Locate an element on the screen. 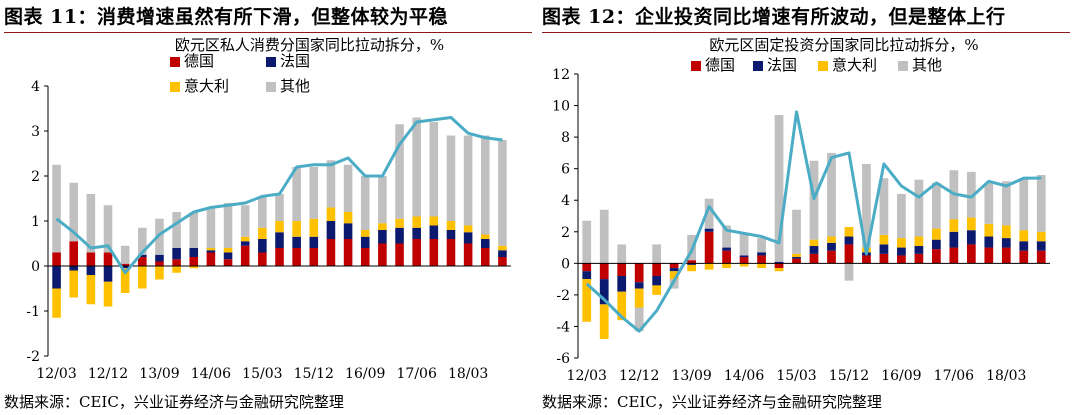 The image size is (1080, 415). y-tick-label: 12 is located at coordinates (561, 75).